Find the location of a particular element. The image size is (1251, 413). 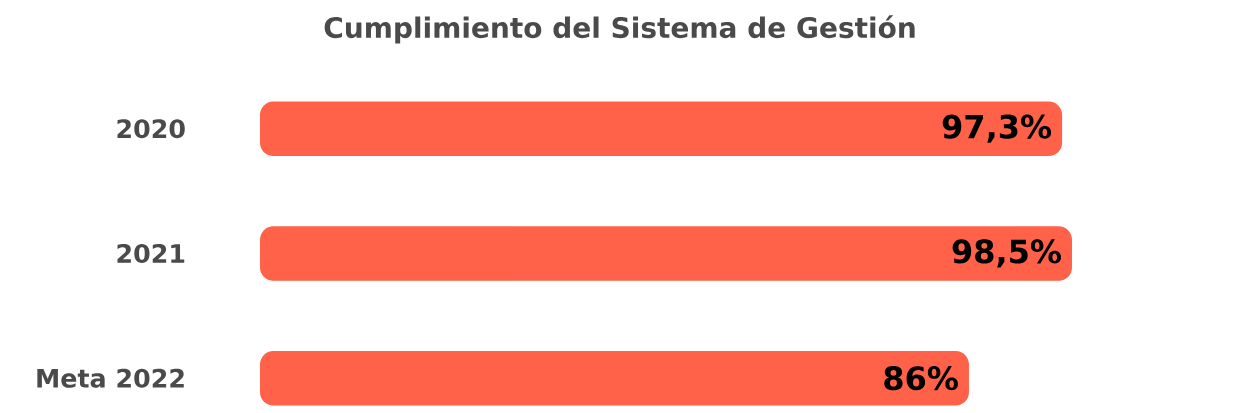

y-tick-label: 2021 is located at coordinates (151, 253).